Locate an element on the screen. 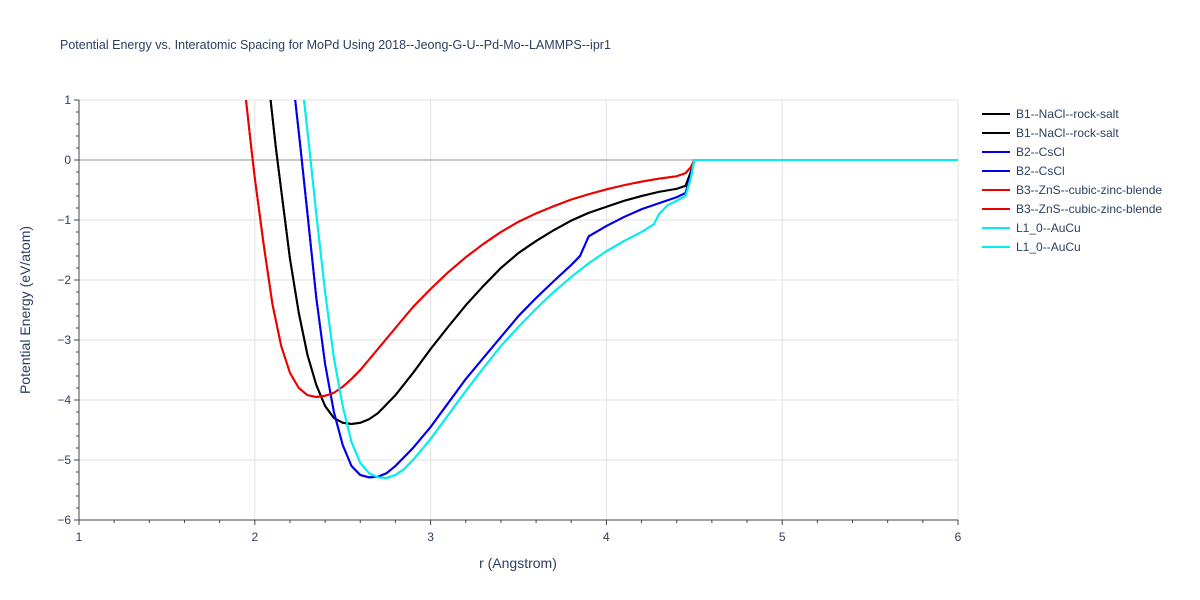 The width and height of the screenshot is (1200, 600). y-tick-label: −4 is located at coordinates (64, 400).